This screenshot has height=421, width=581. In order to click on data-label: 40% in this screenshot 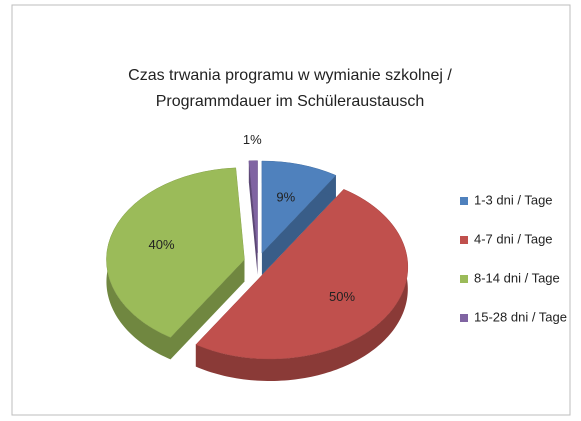, I will do `click(162, 244)`.